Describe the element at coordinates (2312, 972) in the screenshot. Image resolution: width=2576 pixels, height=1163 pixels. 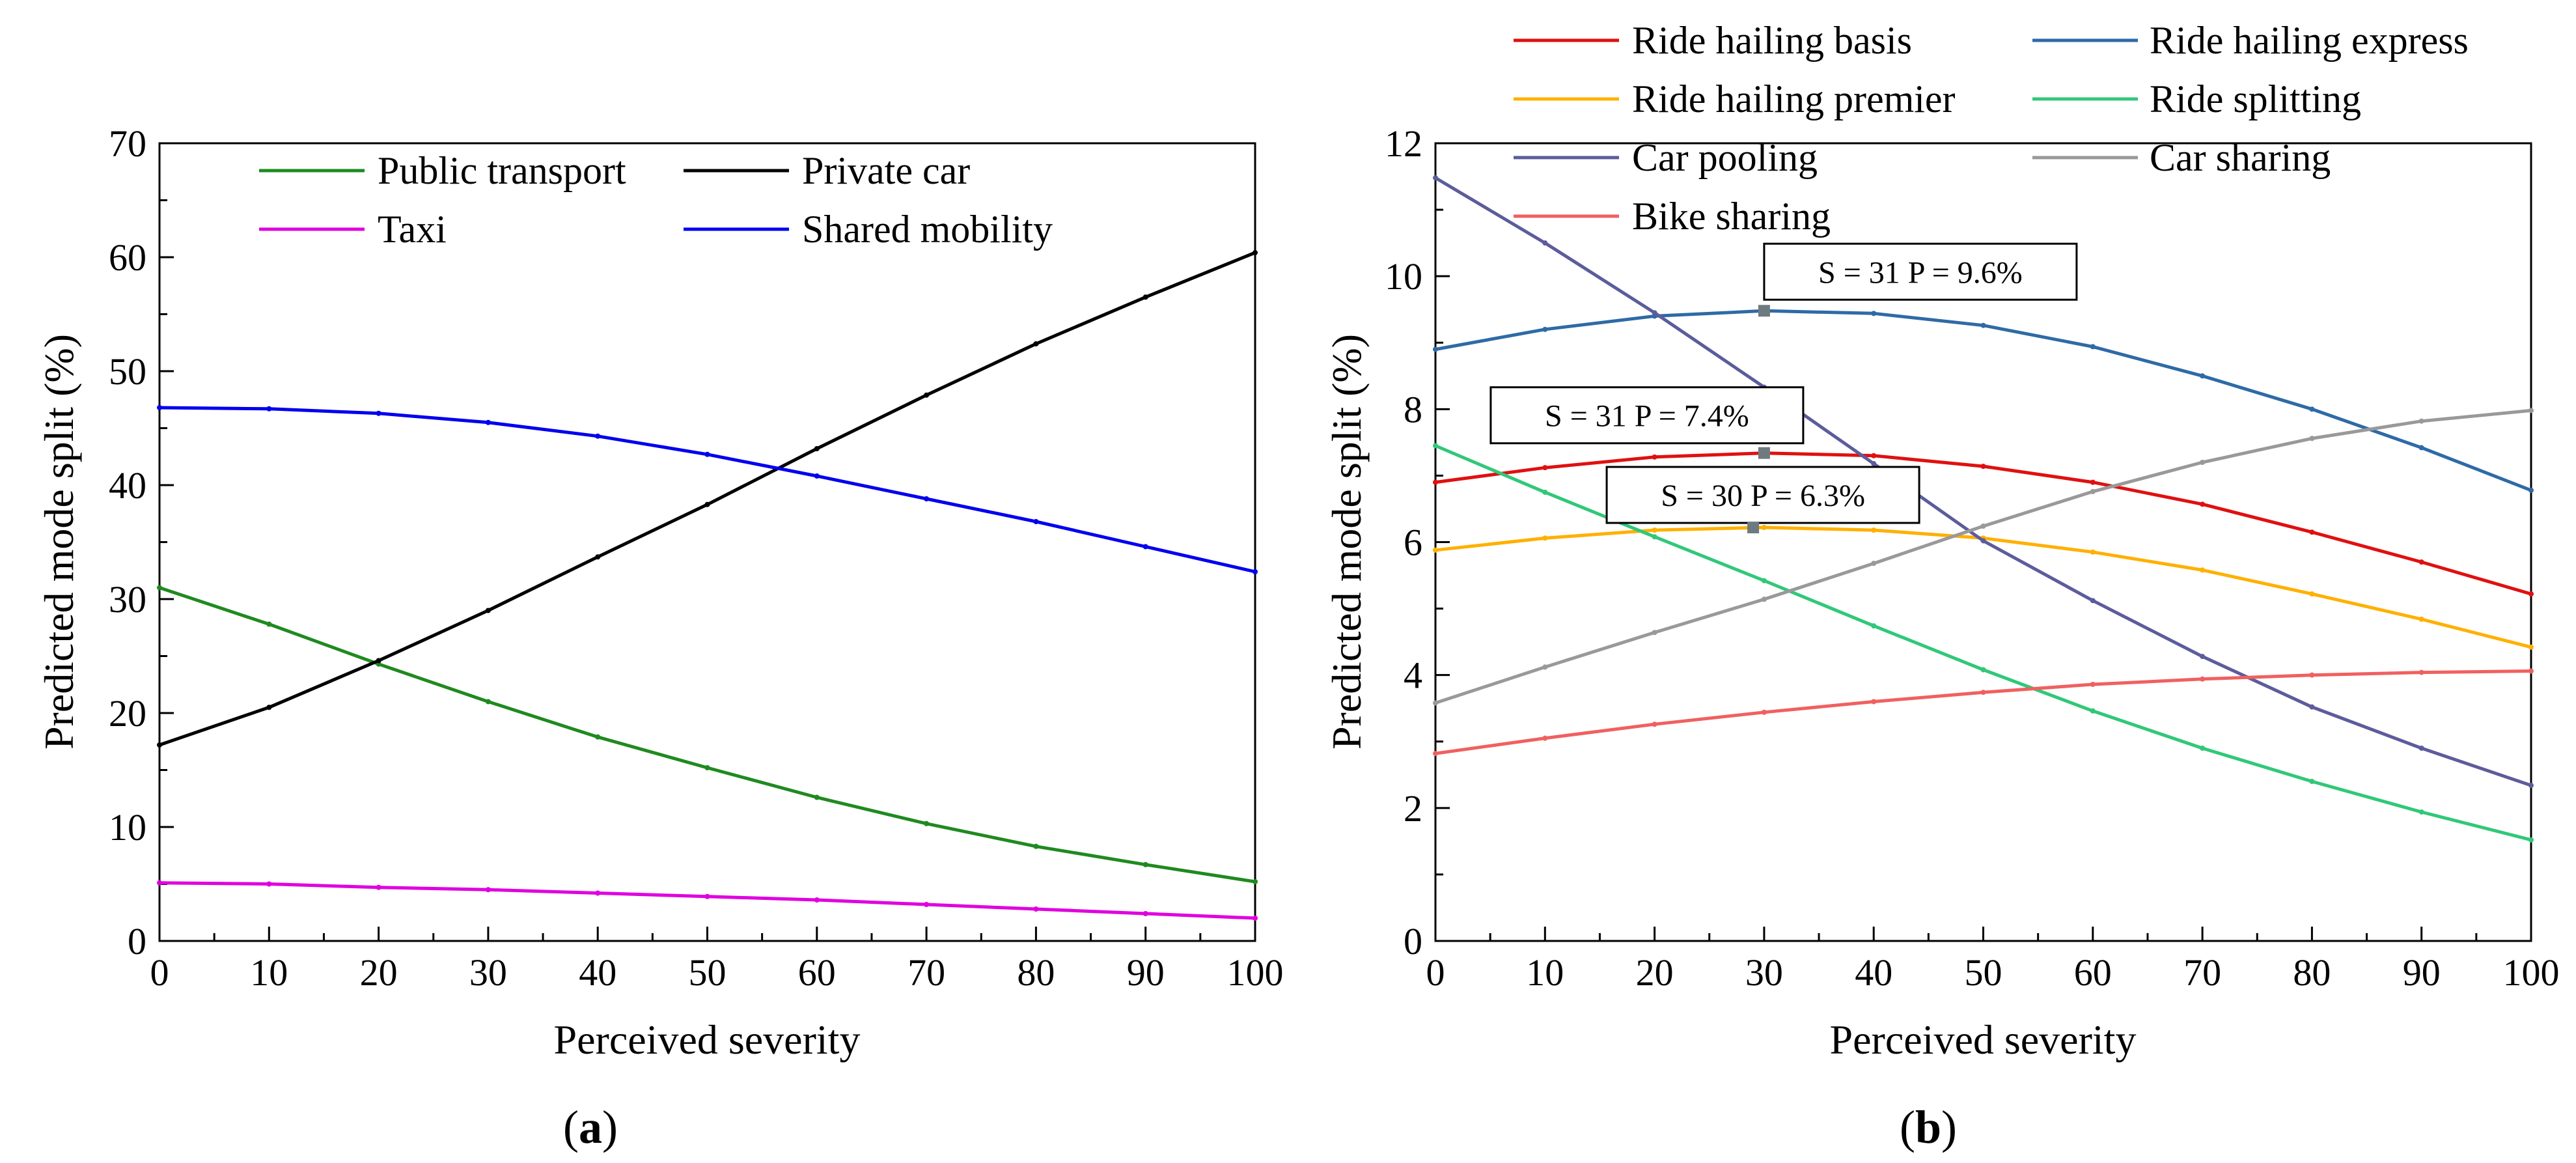
I see `x-tick-label-b-8: 80` at that location.